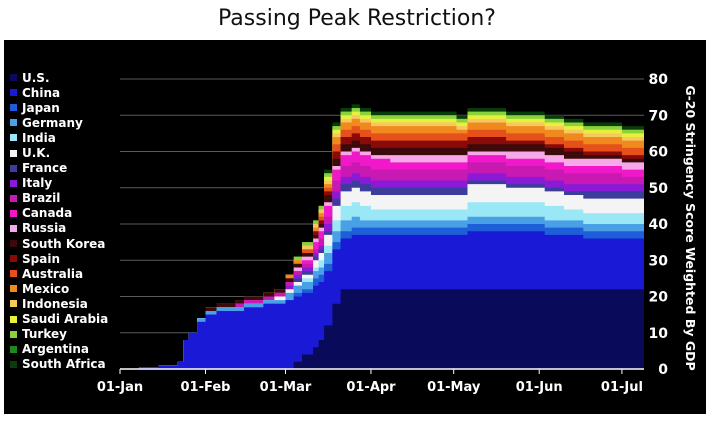 The width and height of the screenshot is (714, 426). What do you see at coordinates (46, 288) in the screenshot?
I see `legend-label: Mexico` at bounding box center [46, 288].